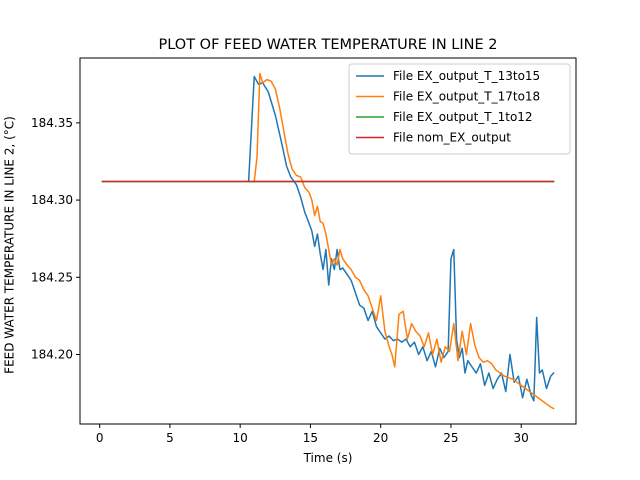 The image size is (640, 480). Describe the element at coordinates (521, 438) in the screenshot. I see `x-tick-label: 30` at that location.